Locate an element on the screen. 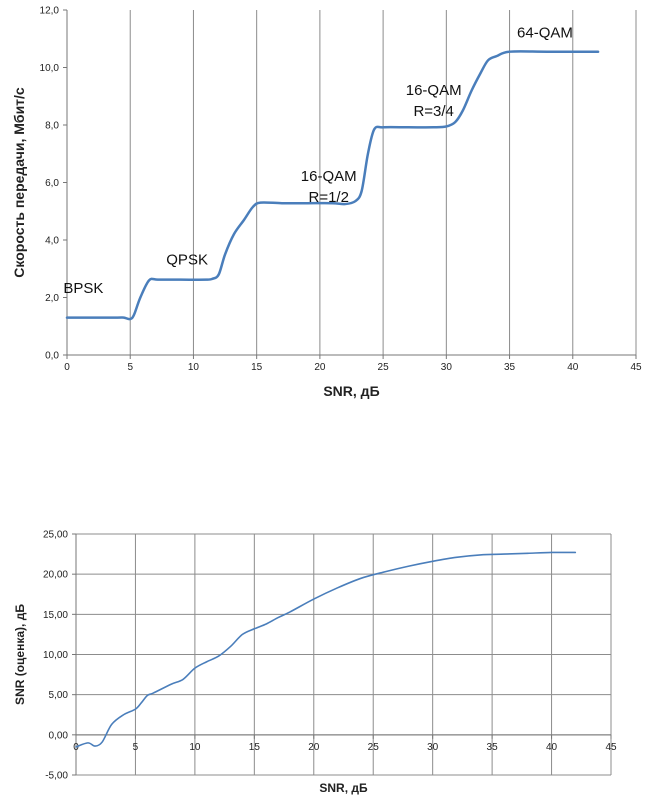 The image size is (652, 798). y-axis-title: SNR (оценка), дБ is located at coordinates (20, 654).